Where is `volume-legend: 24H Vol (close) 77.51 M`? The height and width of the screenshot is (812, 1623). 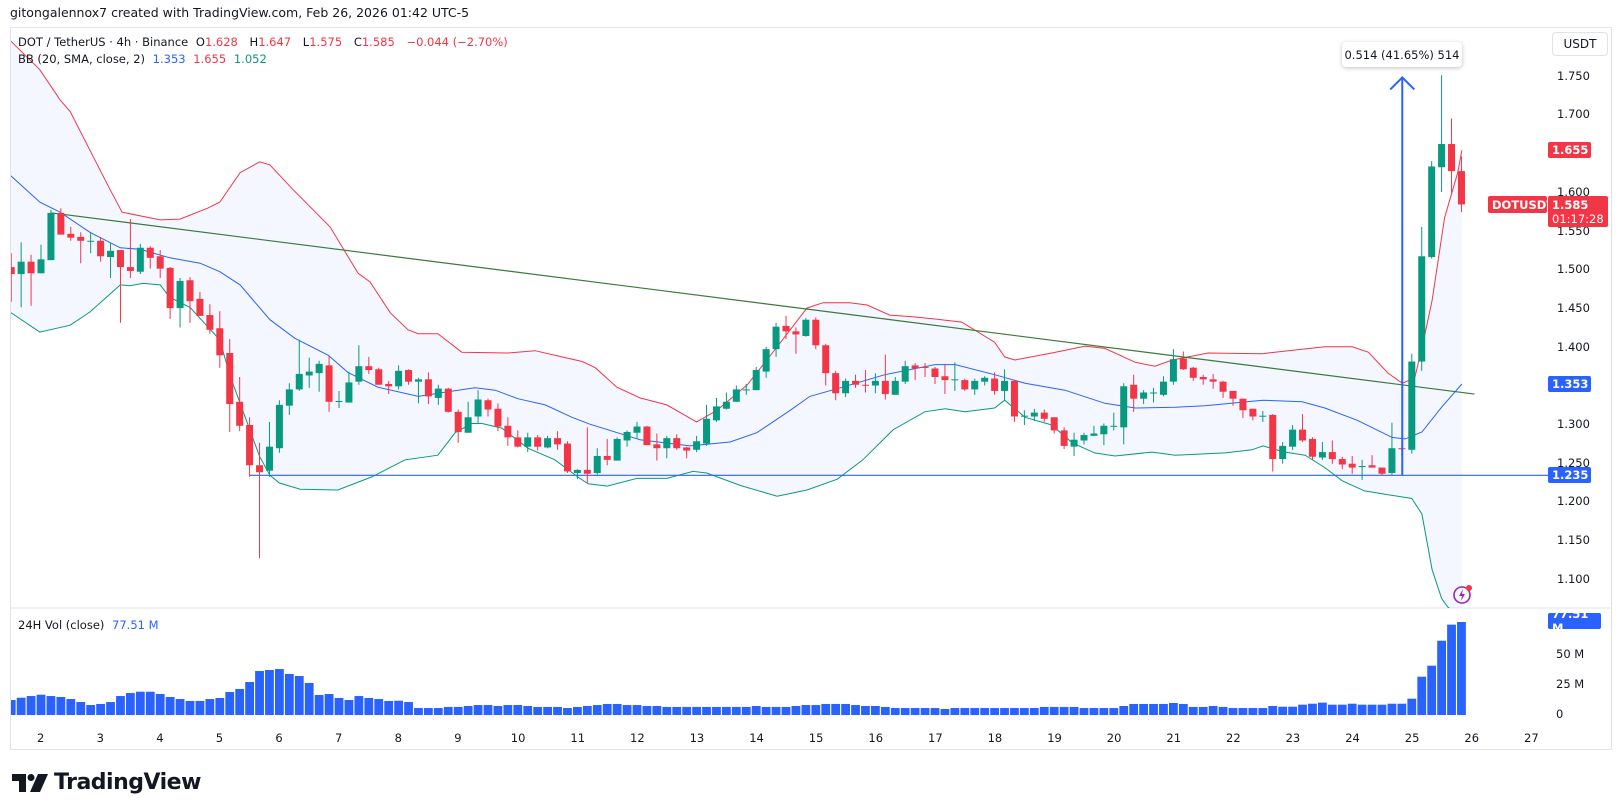 volume-legend: 24H Vol (close) 77.51 M is located at coordinates (90, 625).